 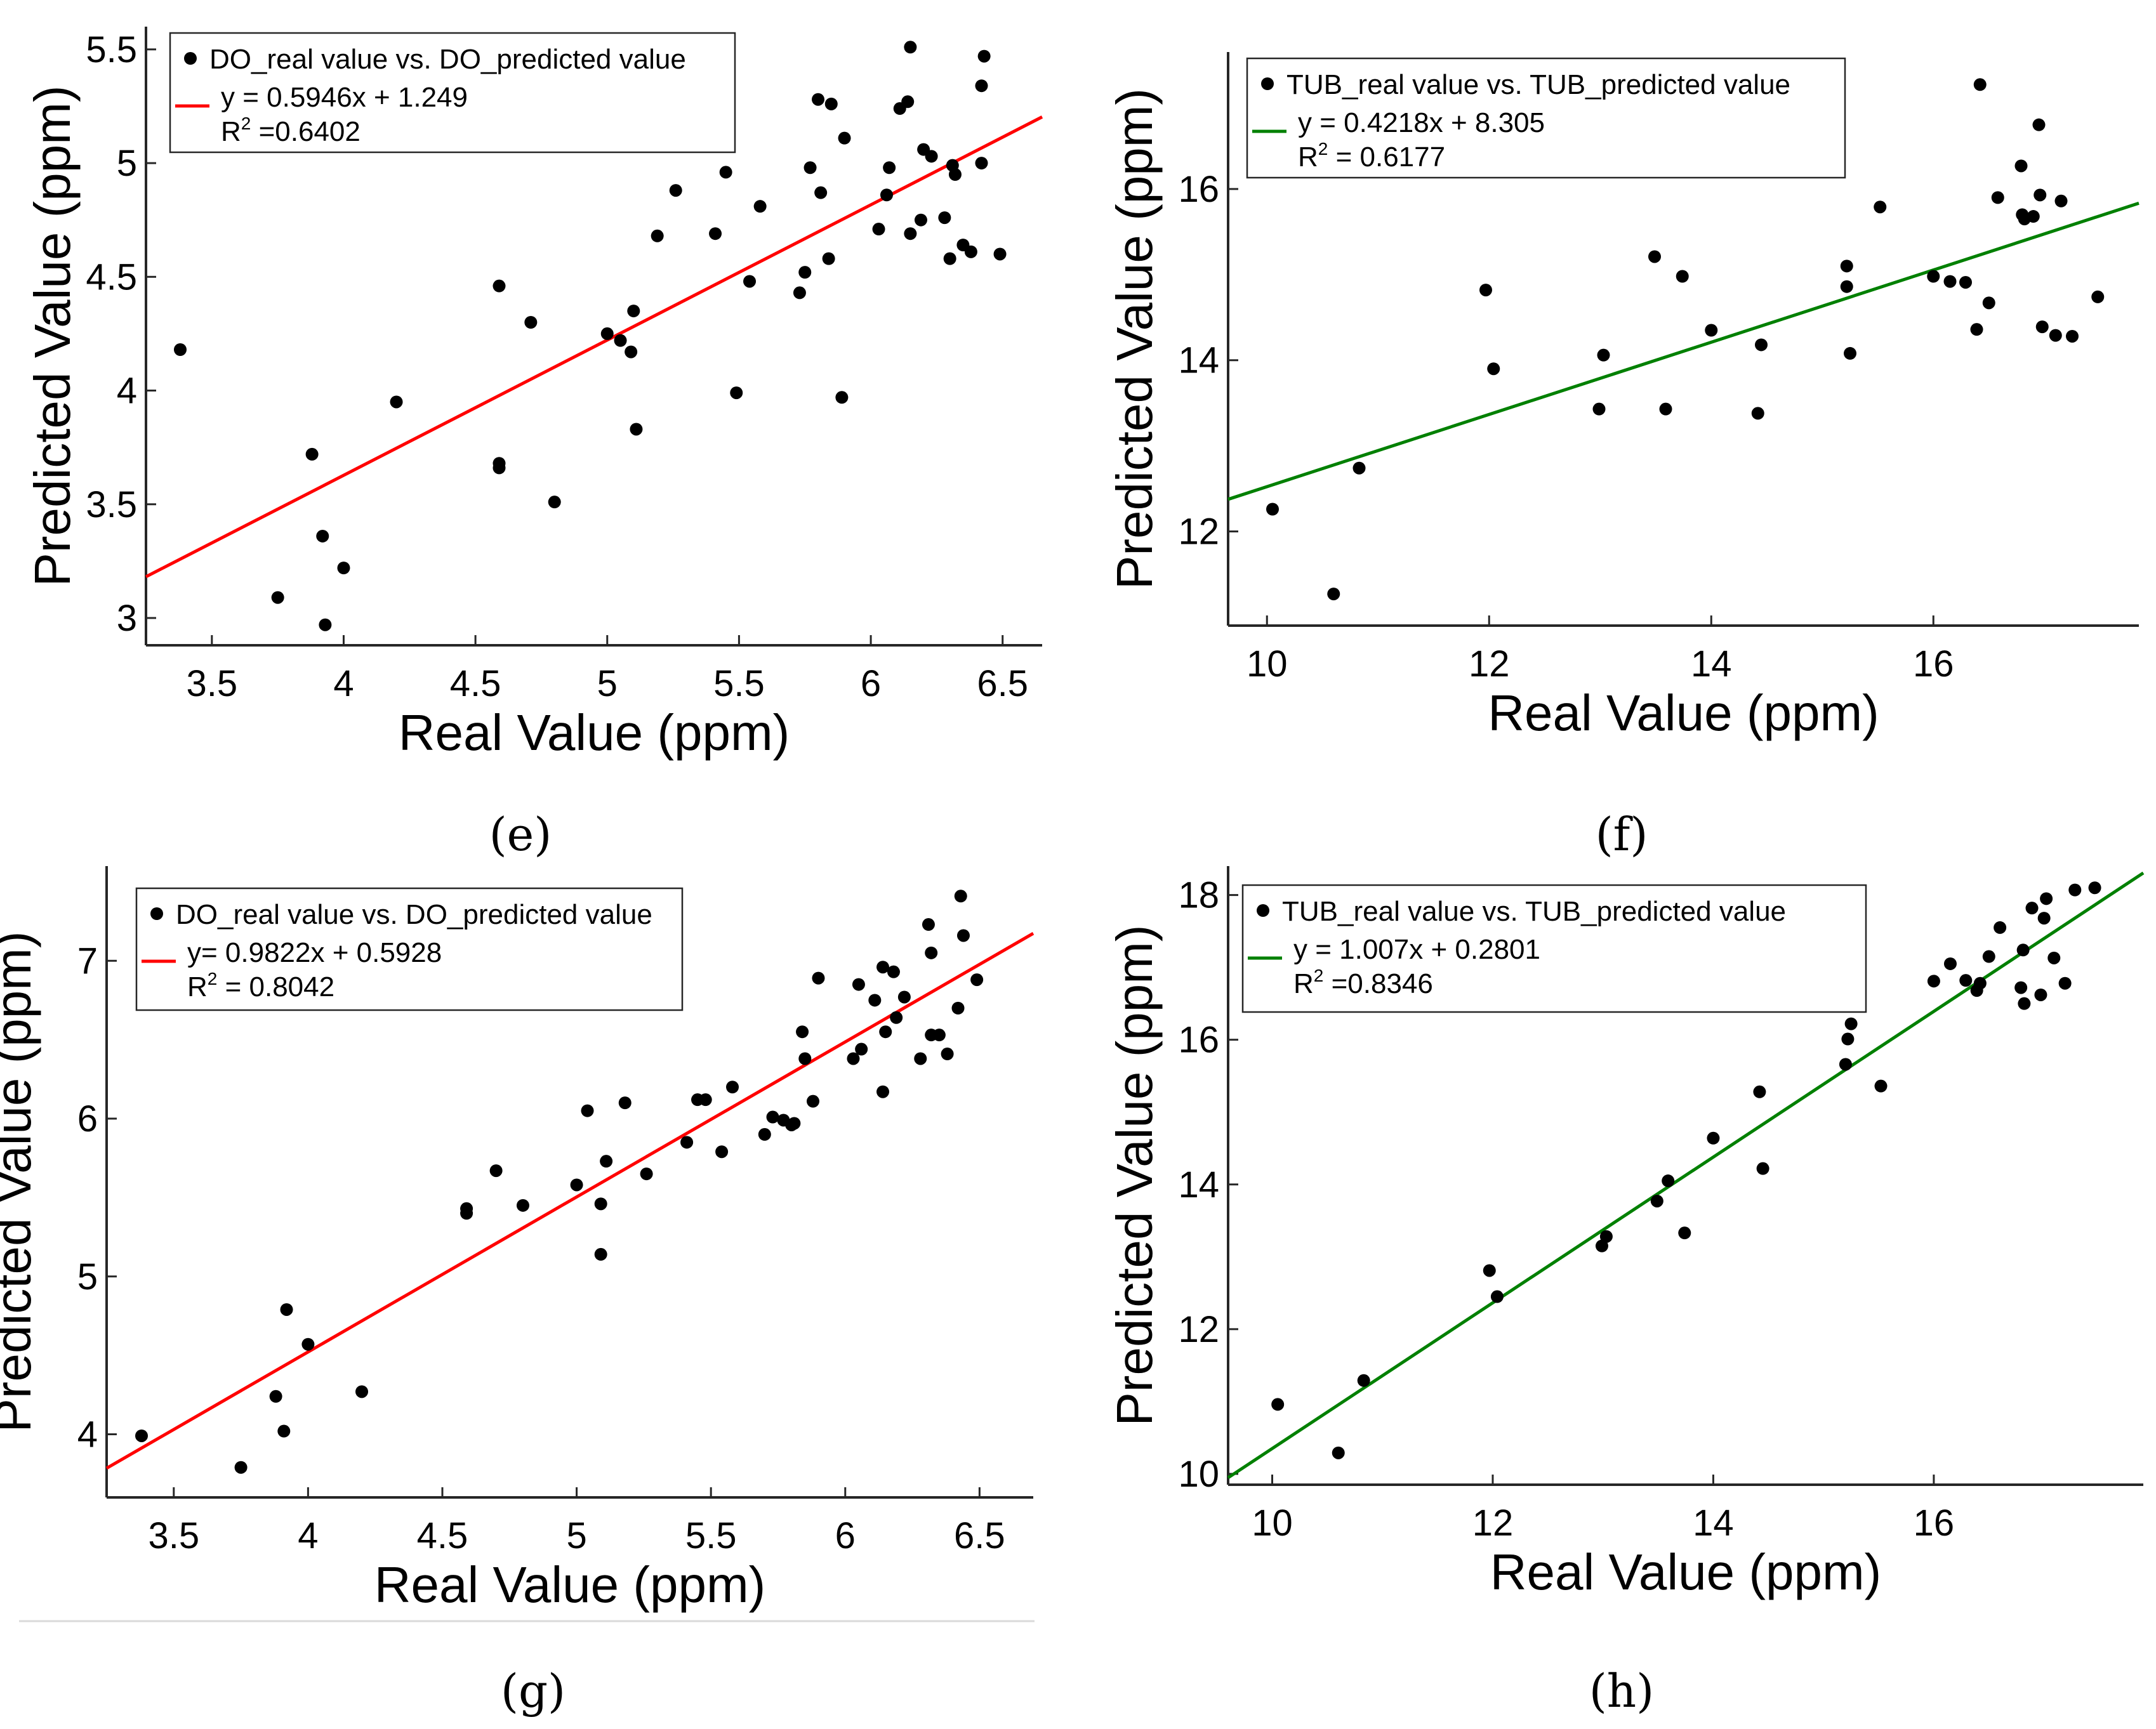 What do you see at coordinates (409, 949) in the screenshot?
I see `legend-box` at bounding box center [409, 949].